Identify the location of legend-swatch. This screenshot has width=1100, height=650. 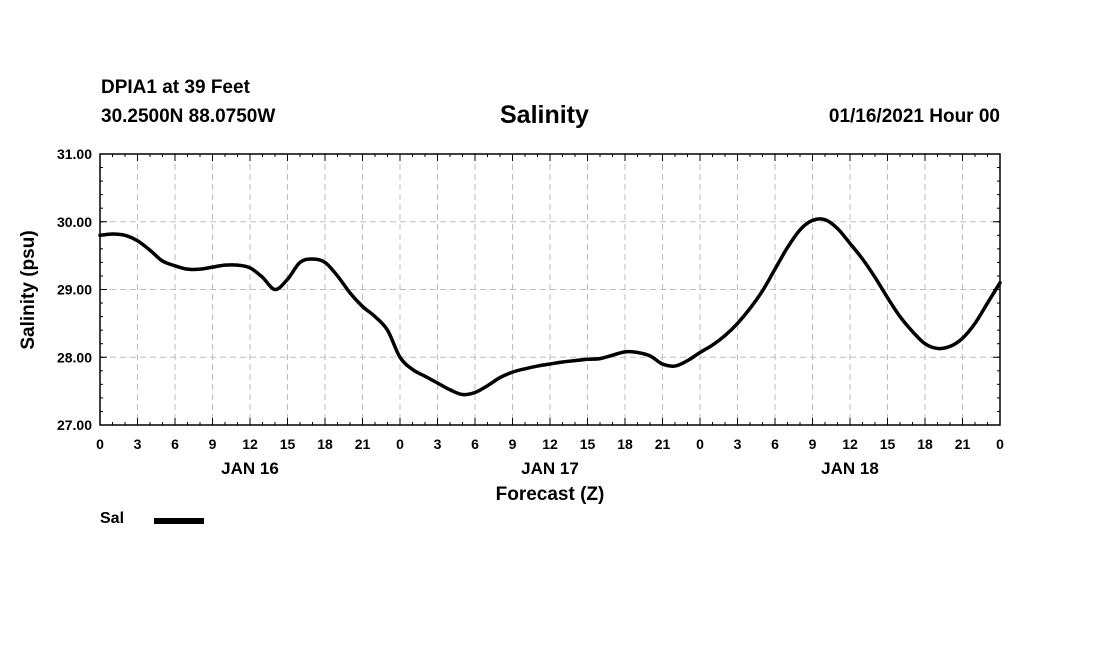
(179, 521).